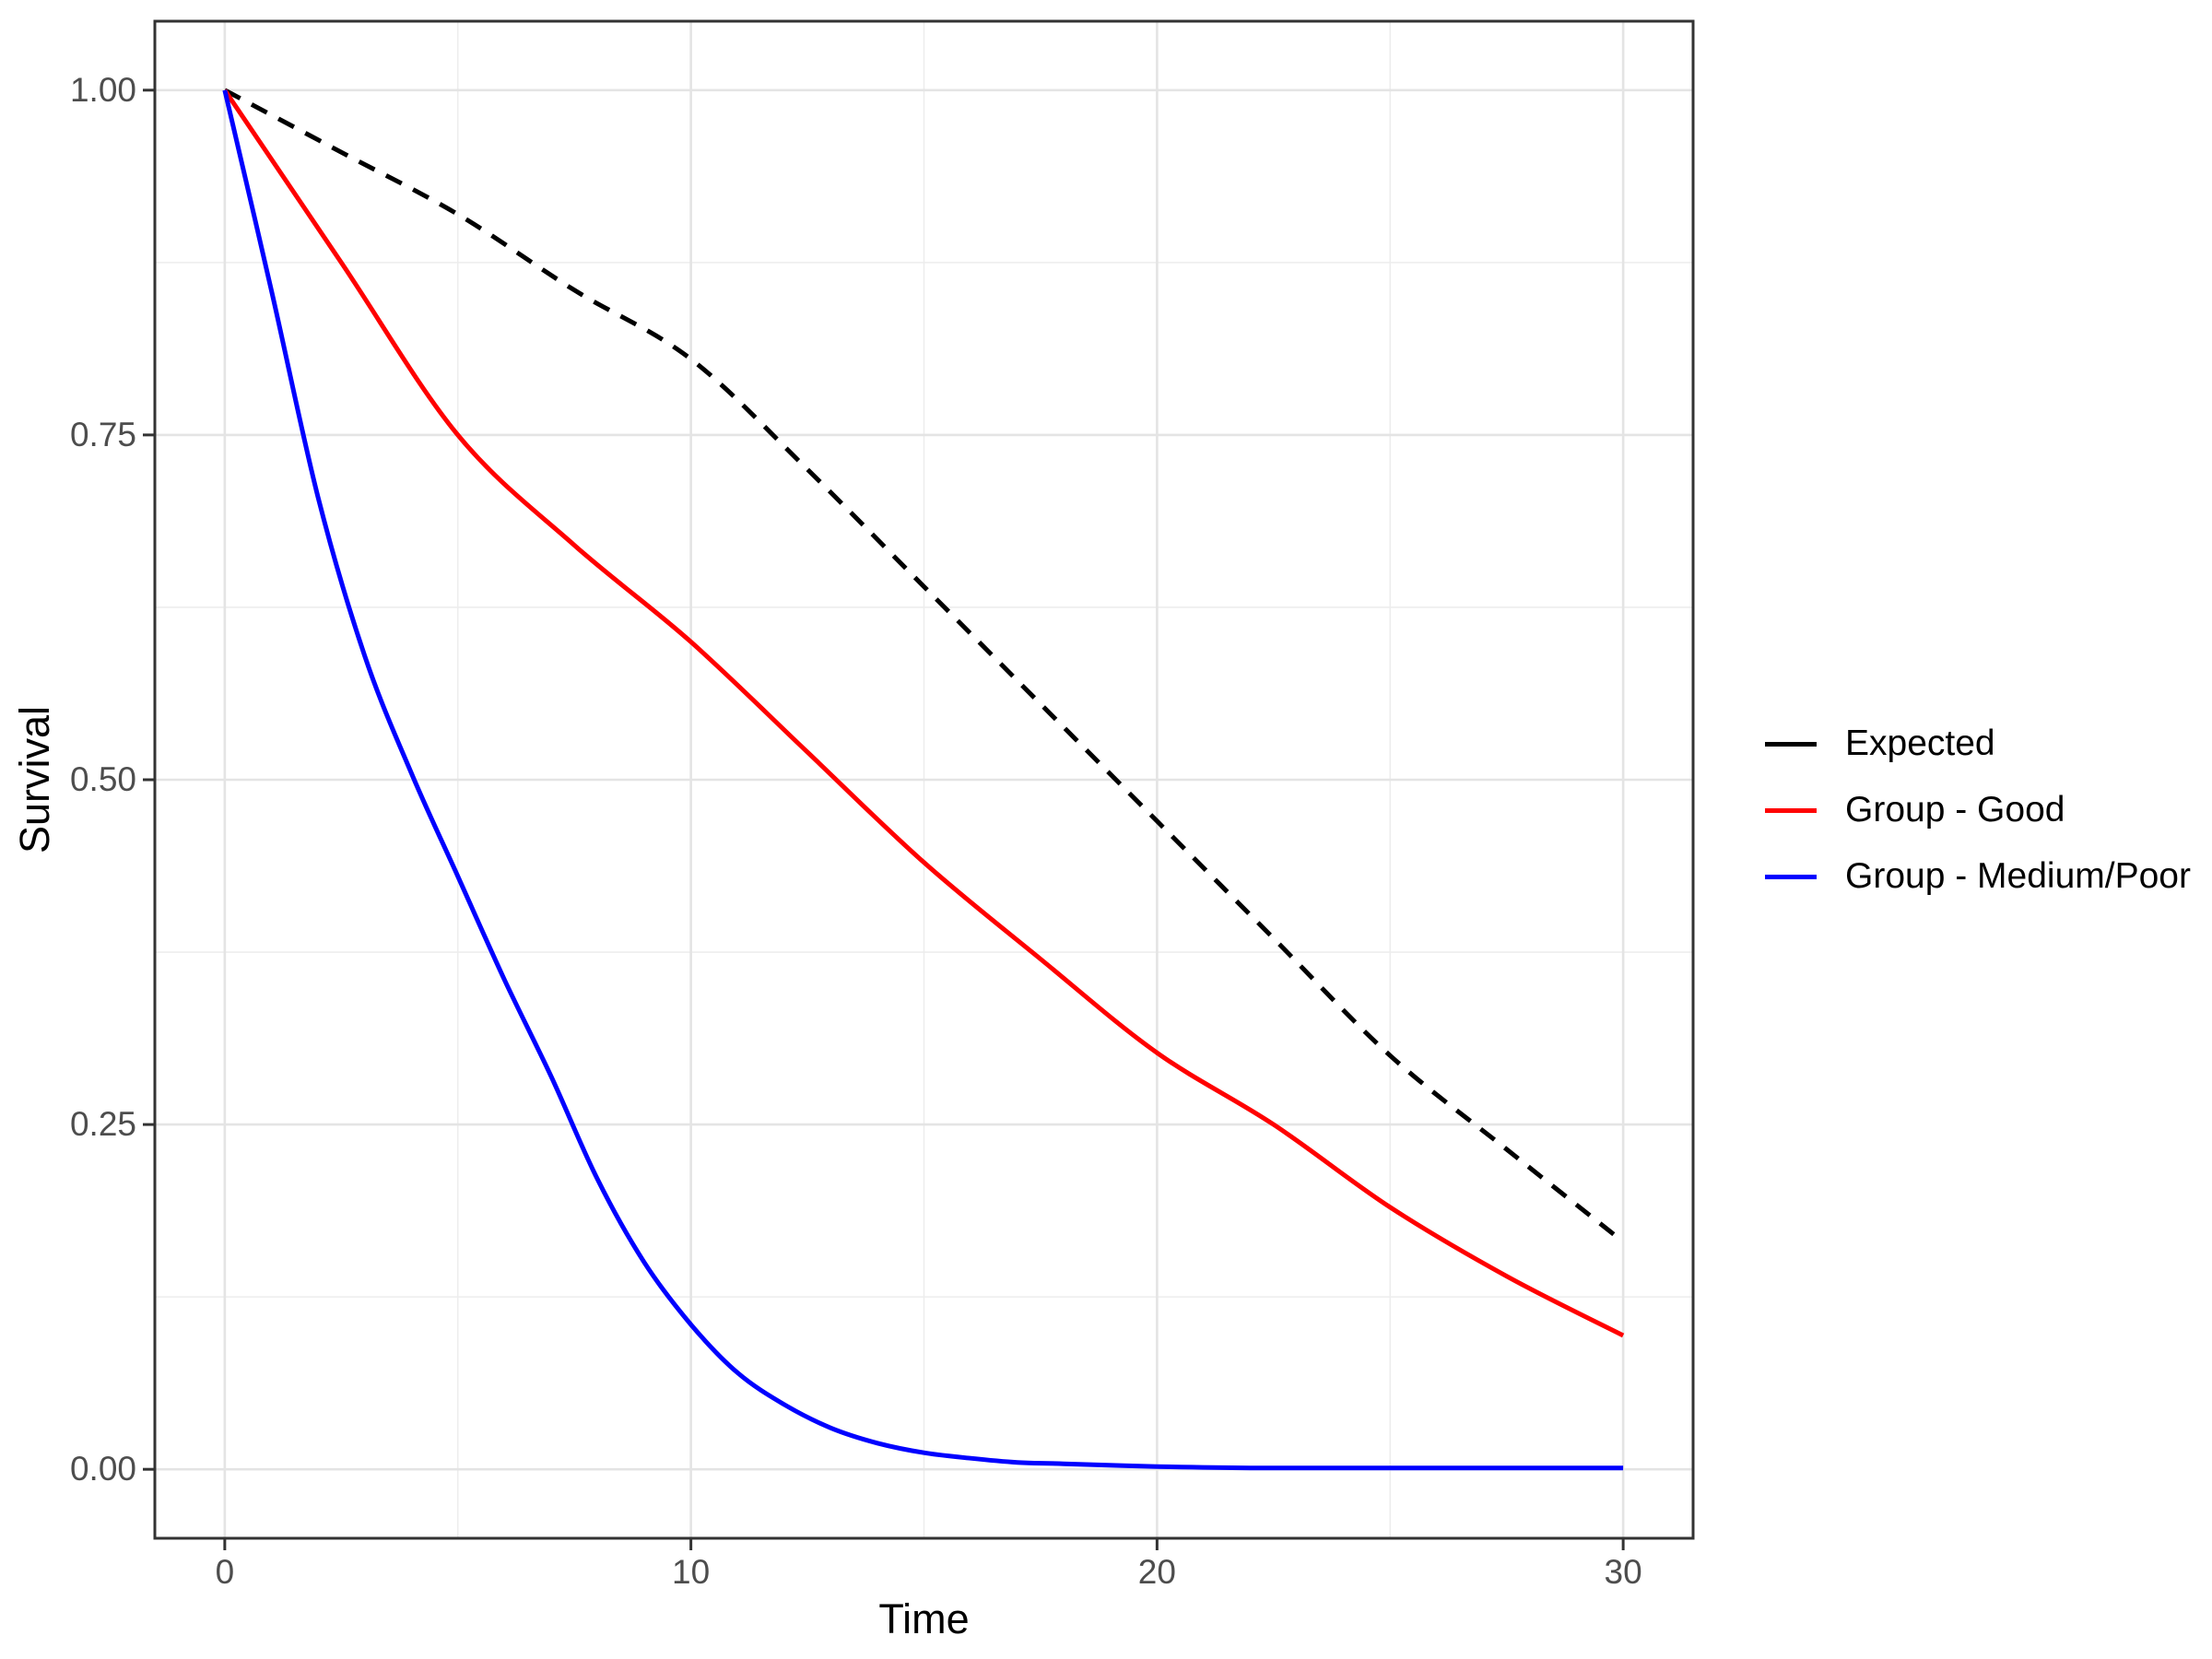 The height and width of the screenshot is (1659, 2212). What do you see at coordinates (1623, 1572) in the screenshot?
I see `x-tick-label: 30` at bounding box center [1623, 1572].